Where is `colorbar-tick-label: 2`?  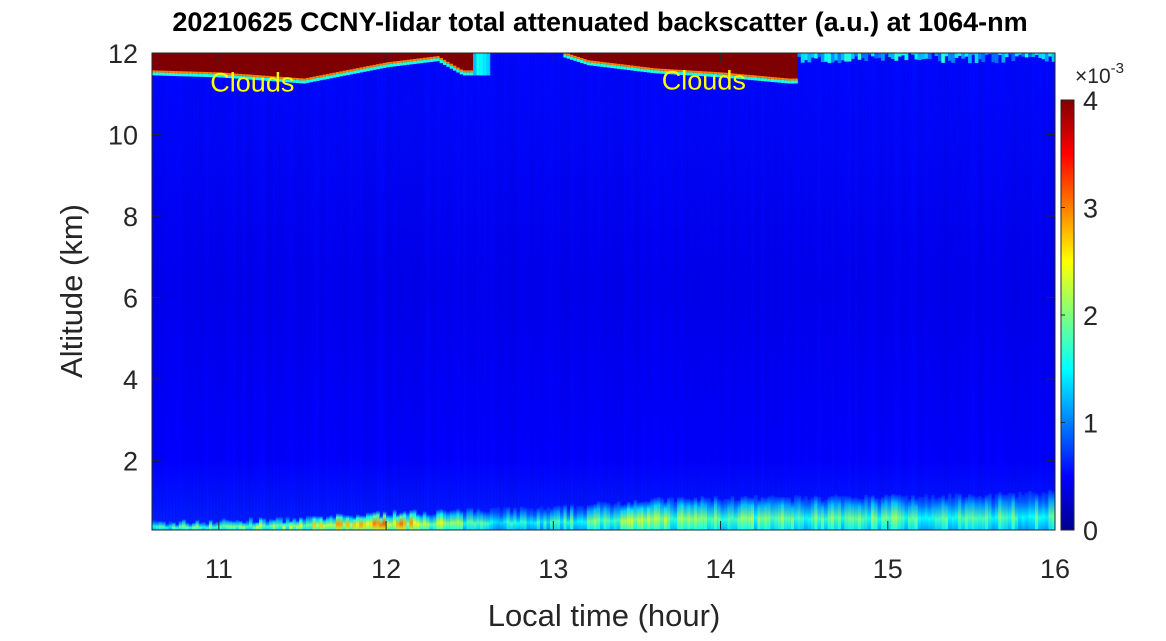
colorbar-tick-label: 2 is located at coordinates (1090, 316).